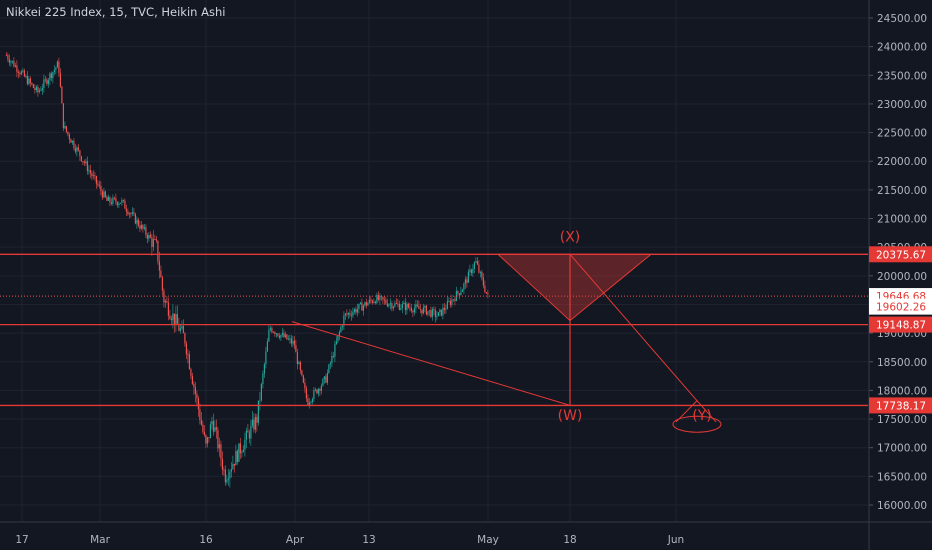 The image size is (932, 550). What do you see at coordinates (466, 533) in the screenshot?
I see `time-axis: 17 Mar 16 Apr 13 May 18 Jun` at bounding box center [466, 533].